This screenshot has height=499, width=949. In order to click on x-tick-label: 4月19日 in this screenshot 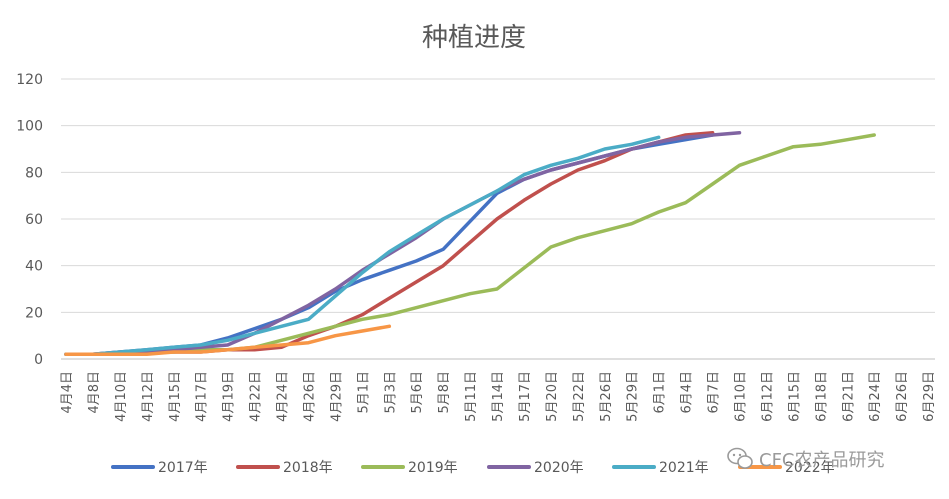, I will do `click(229, 396)`.